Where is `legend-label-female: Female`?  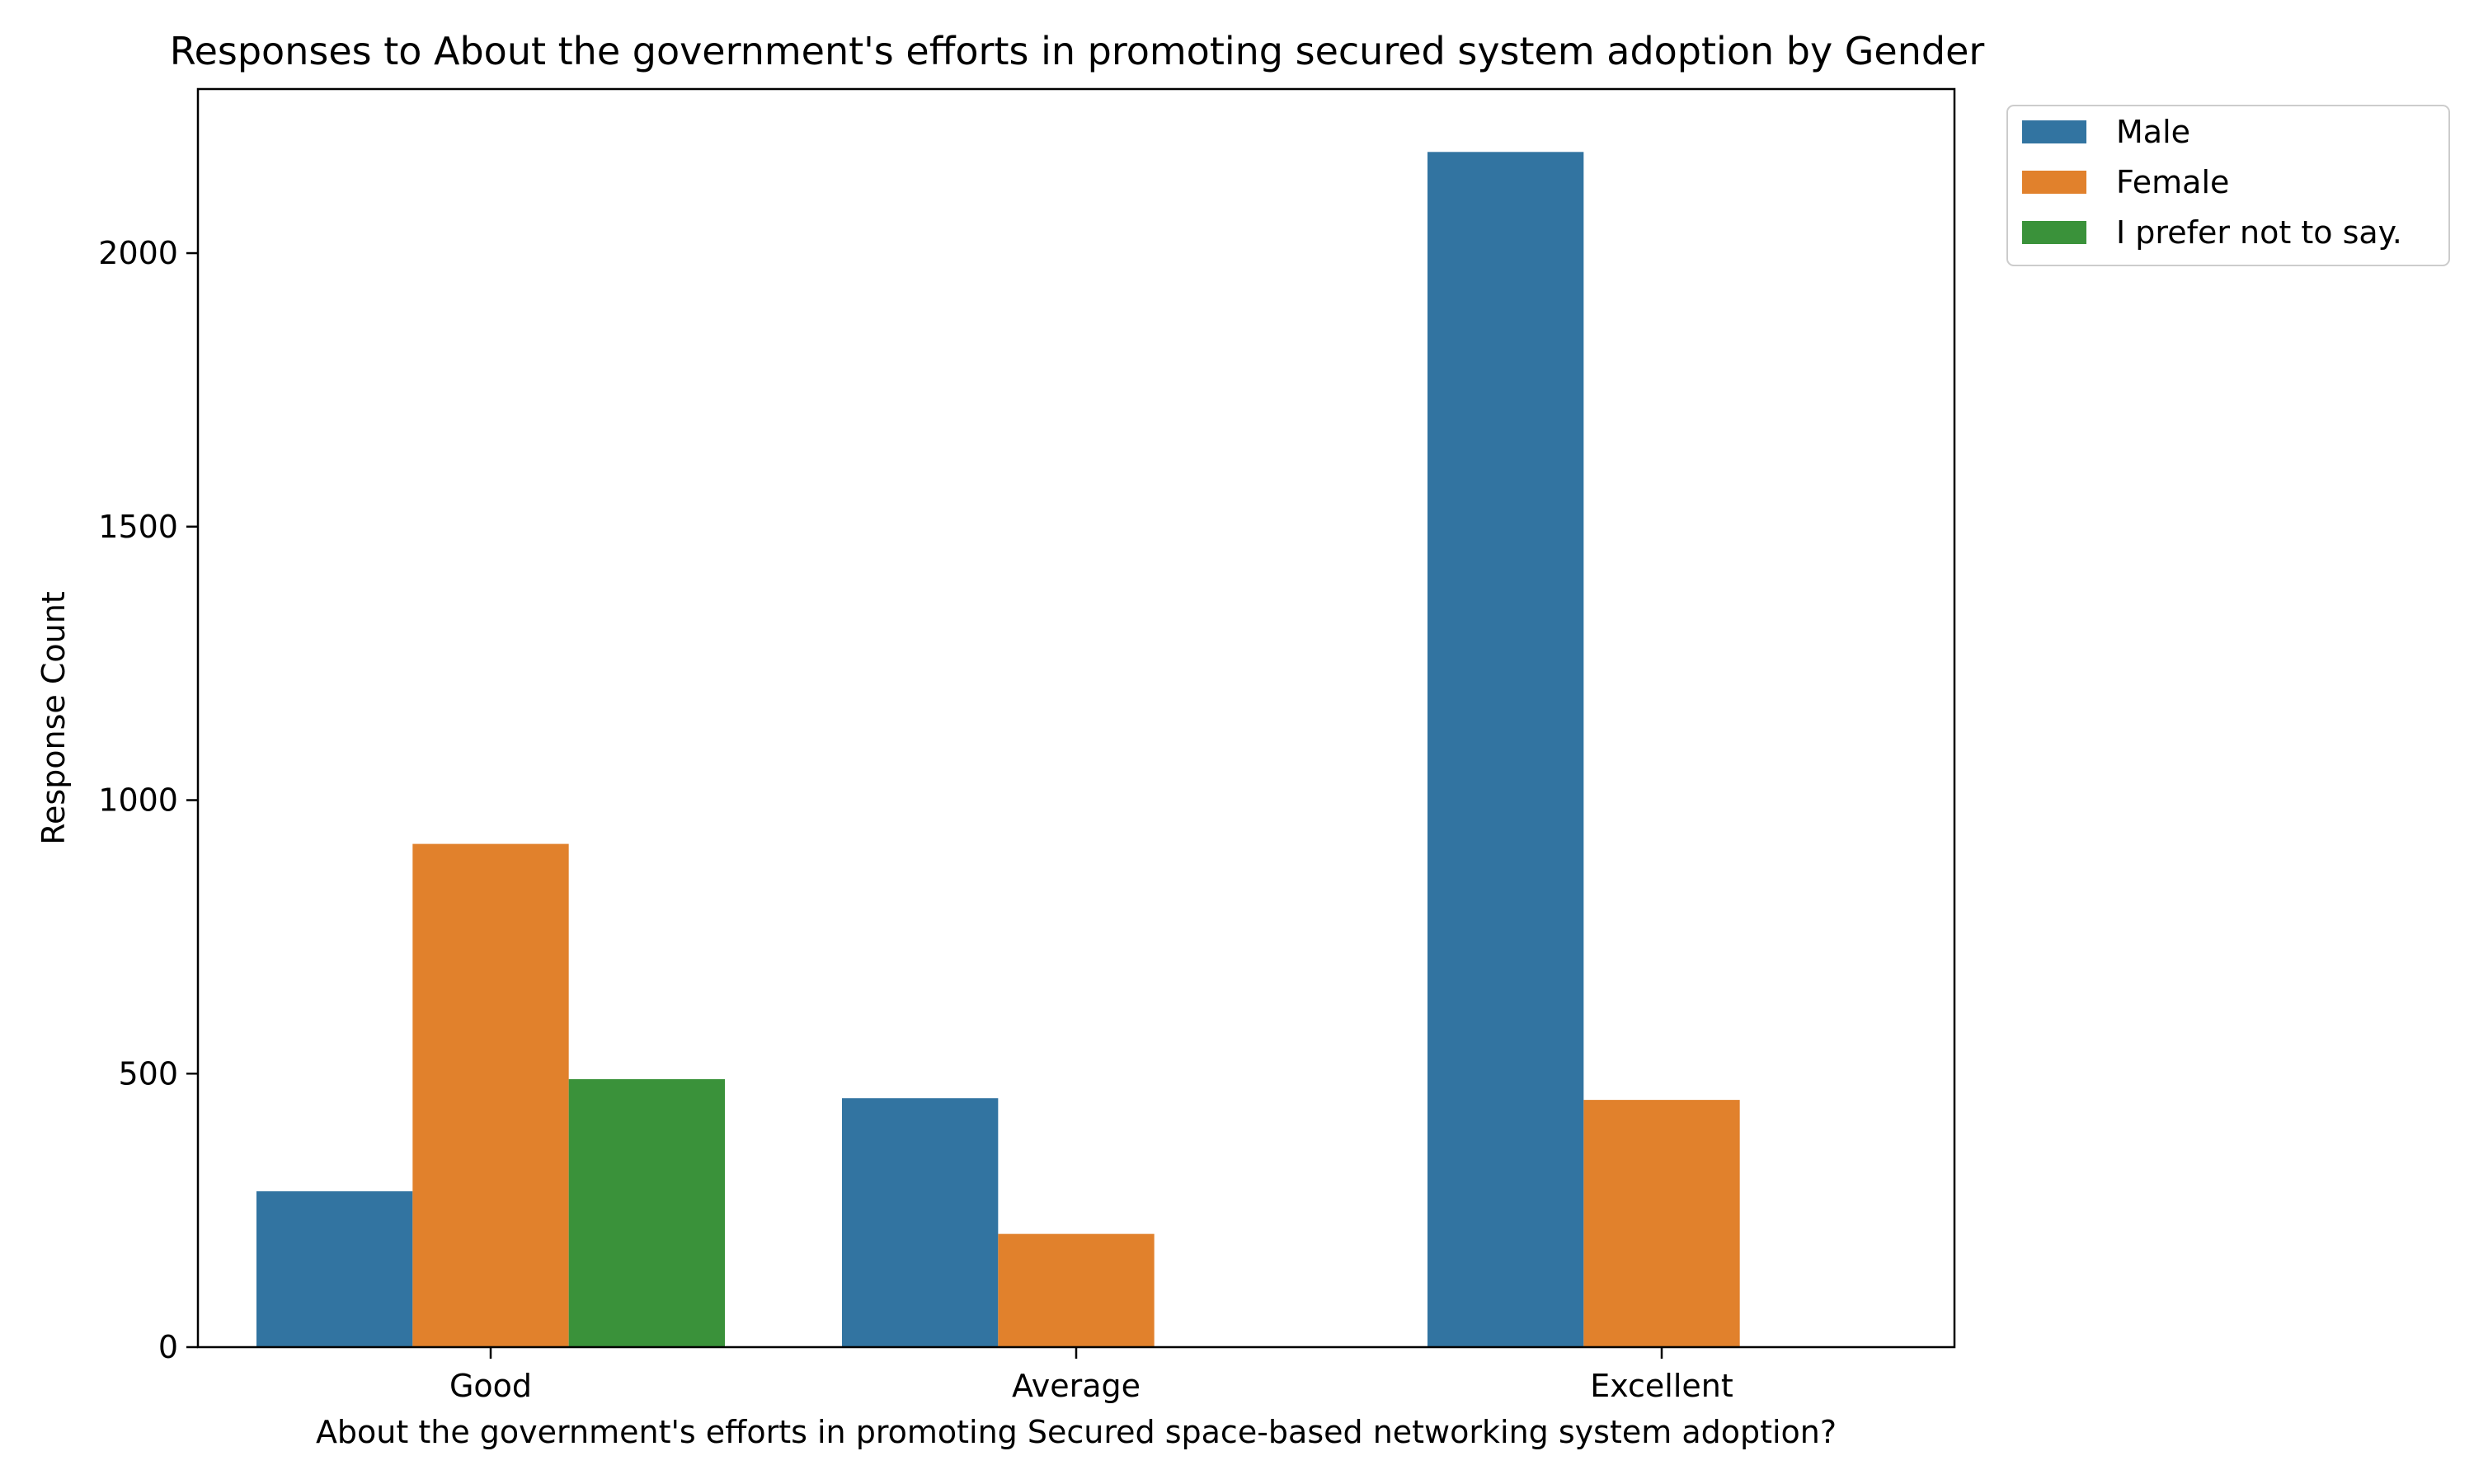
legend-label-female: Female is located at coordinates (2172, 182).